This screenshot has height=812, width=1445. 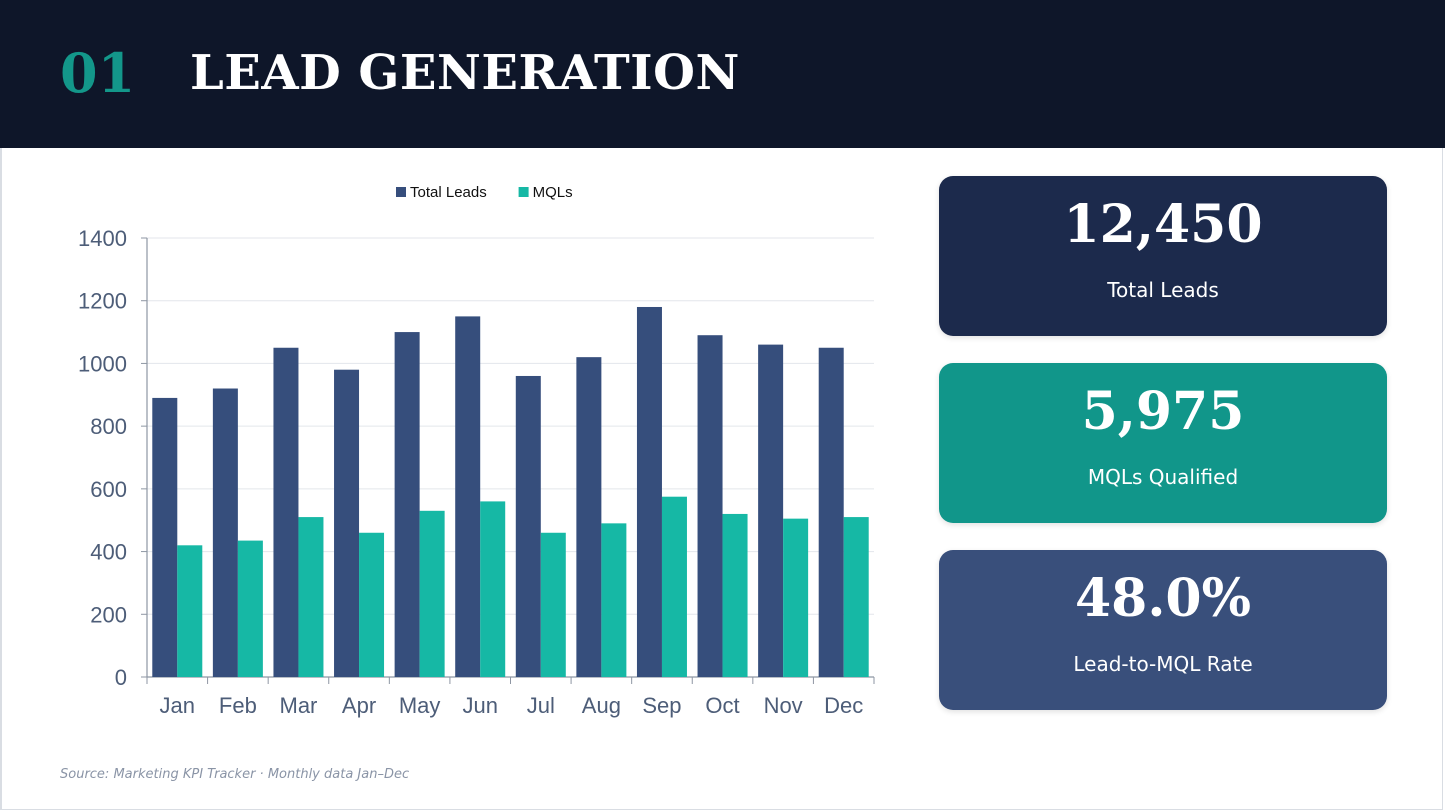 What do you see at coordinates (372, 604) in the screenshot?
I see `bar-mqls-apr` at bounding box center [372, 604].